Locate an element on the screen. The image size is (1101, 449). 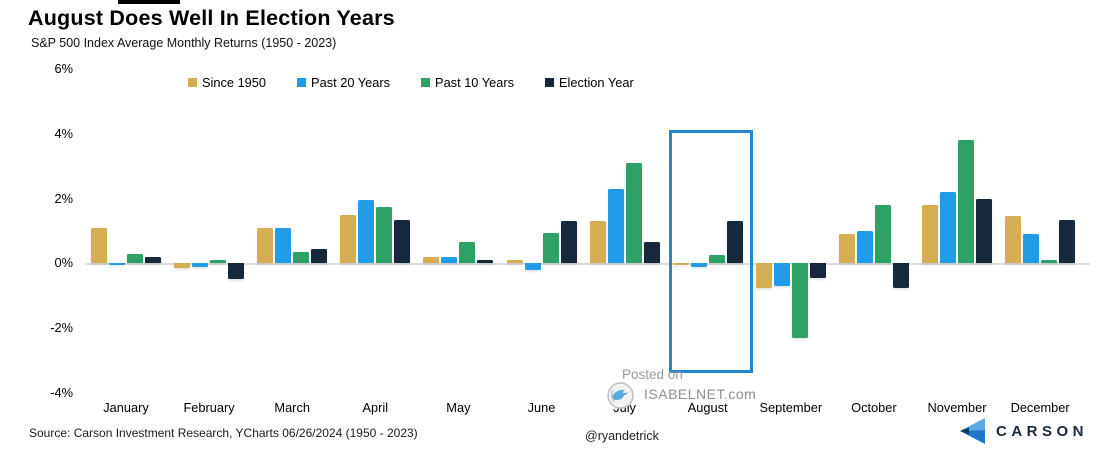
x-axis-month-label: December is located at coordinates (1040, 407).